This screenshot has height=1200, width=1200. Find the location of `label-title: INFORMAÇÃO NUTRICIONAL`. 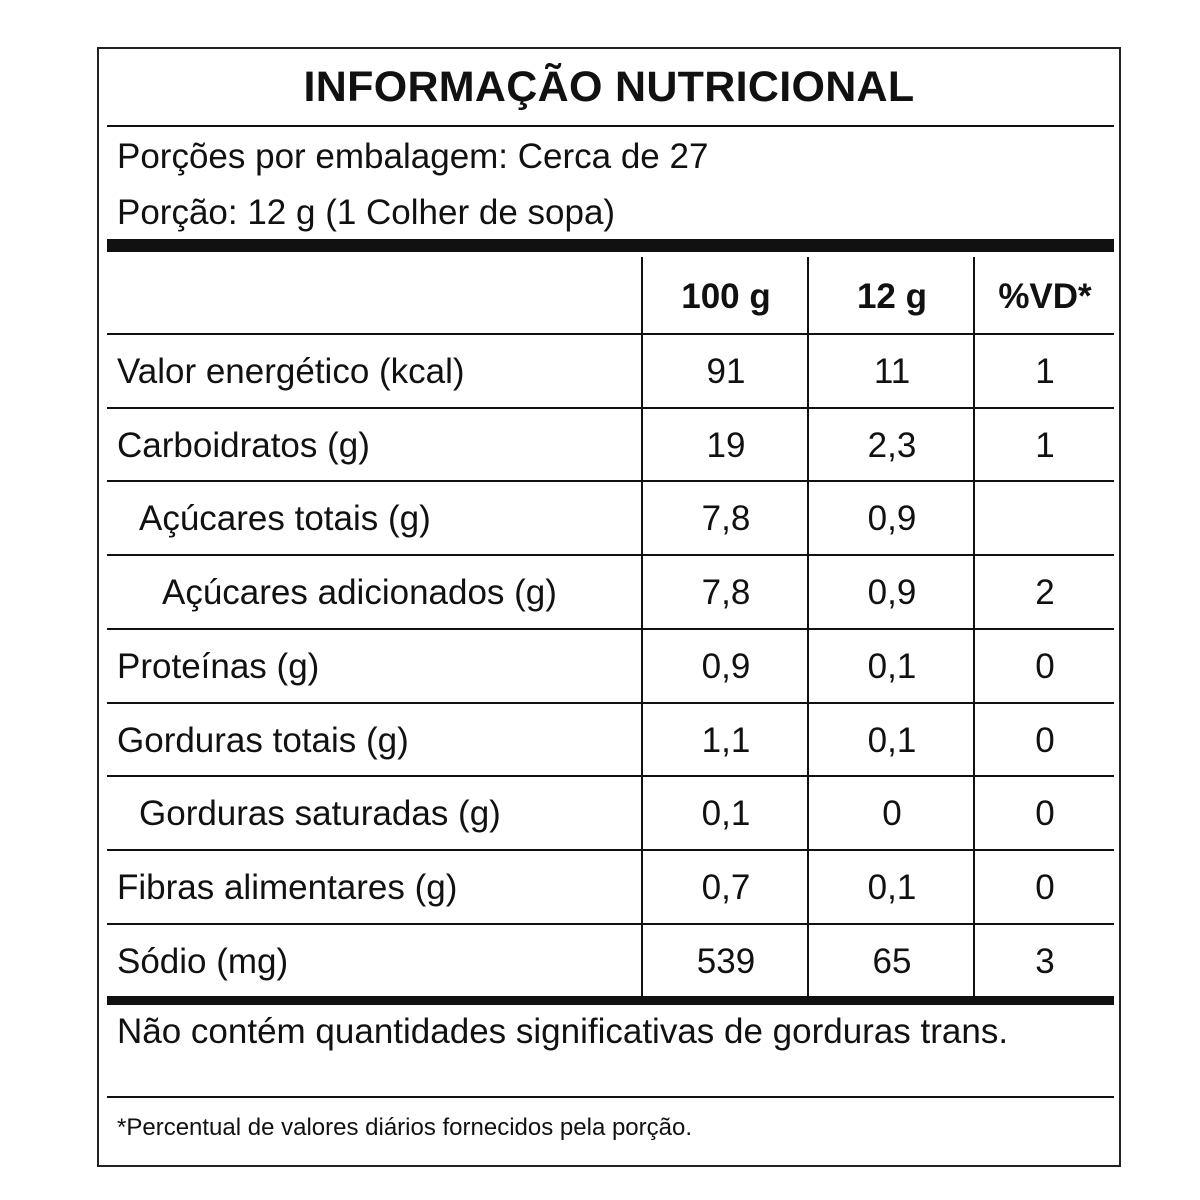

label-title: INFORMAÇÃO NUTRICIONAL is located at coordinates (609, 87).